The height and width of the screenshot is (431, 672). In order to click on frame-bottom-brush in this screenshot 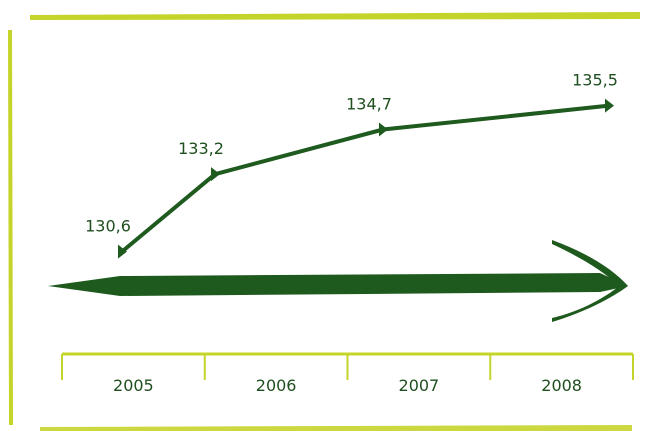, I will do `click(336, 428)`.